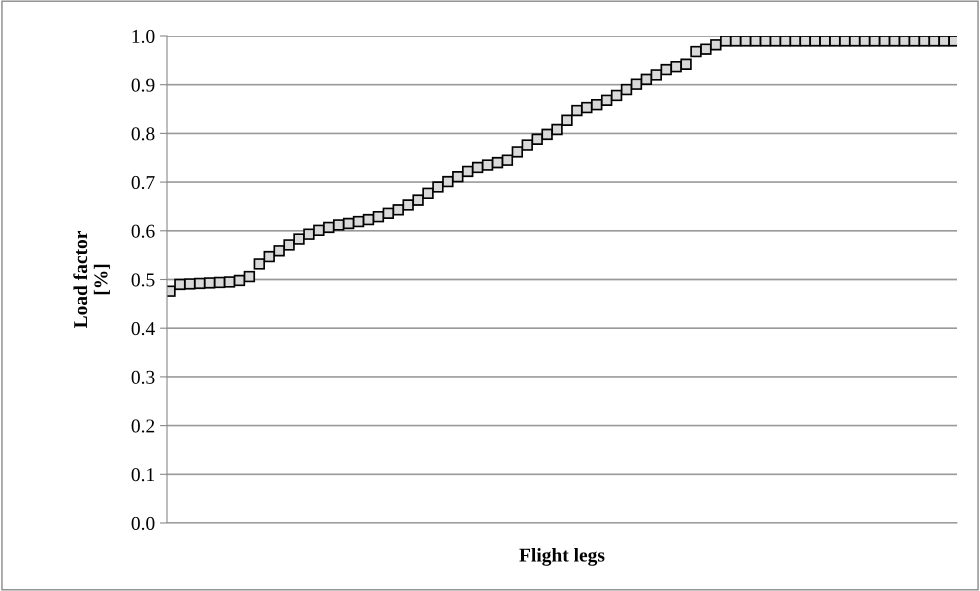 Image resolution: width=980 pixels, height=591 pixels. What do you see at coordinates (91, 279) in the screenshot?
I see `y-axis-title: Load factor [%]` at bounding box center [91, 279].